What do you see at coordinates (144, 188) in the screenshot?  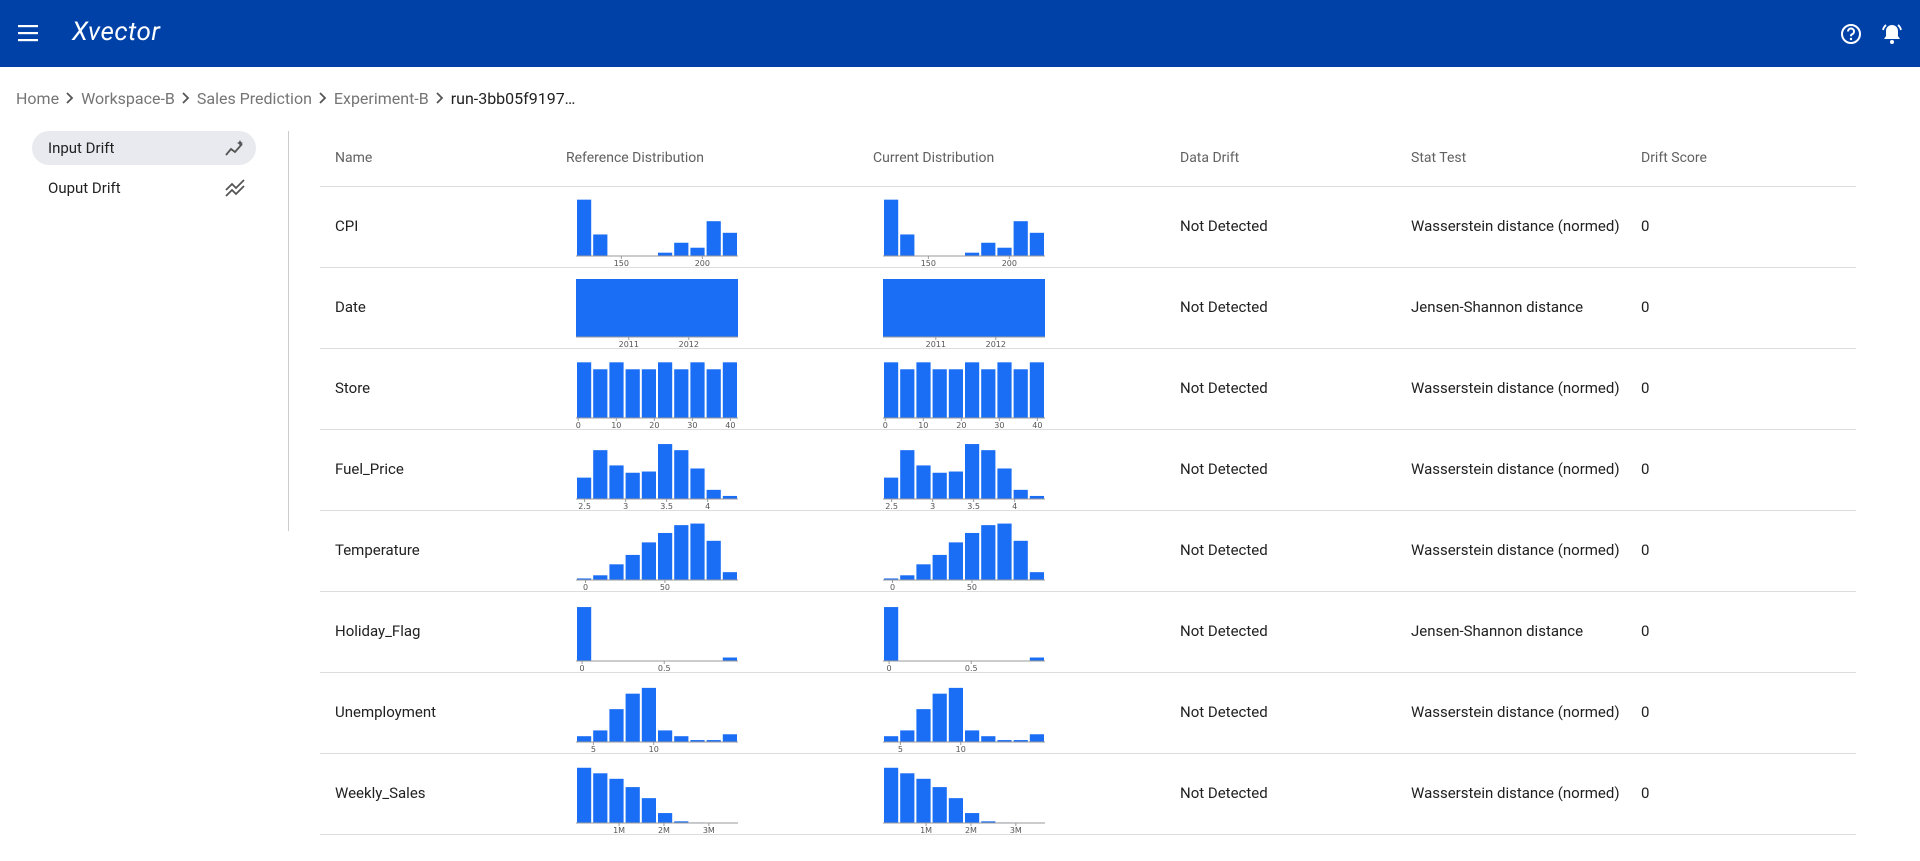 I see `nav-item: Ouput Drift` at bounding box center [144, 188].